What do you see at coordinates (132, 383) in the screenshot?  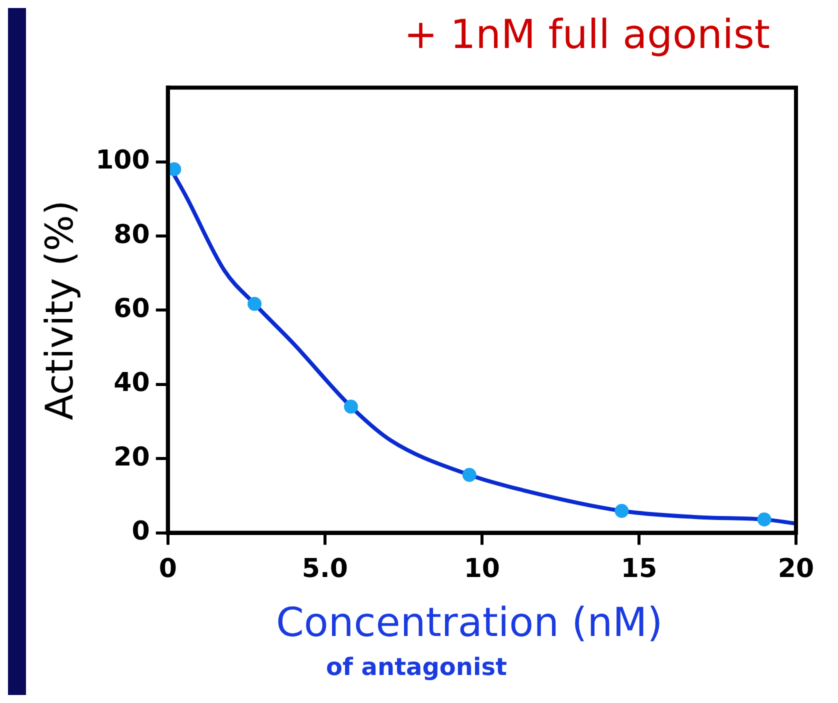 I see `y-tick-label: 40` at bounding box center [132, 383].